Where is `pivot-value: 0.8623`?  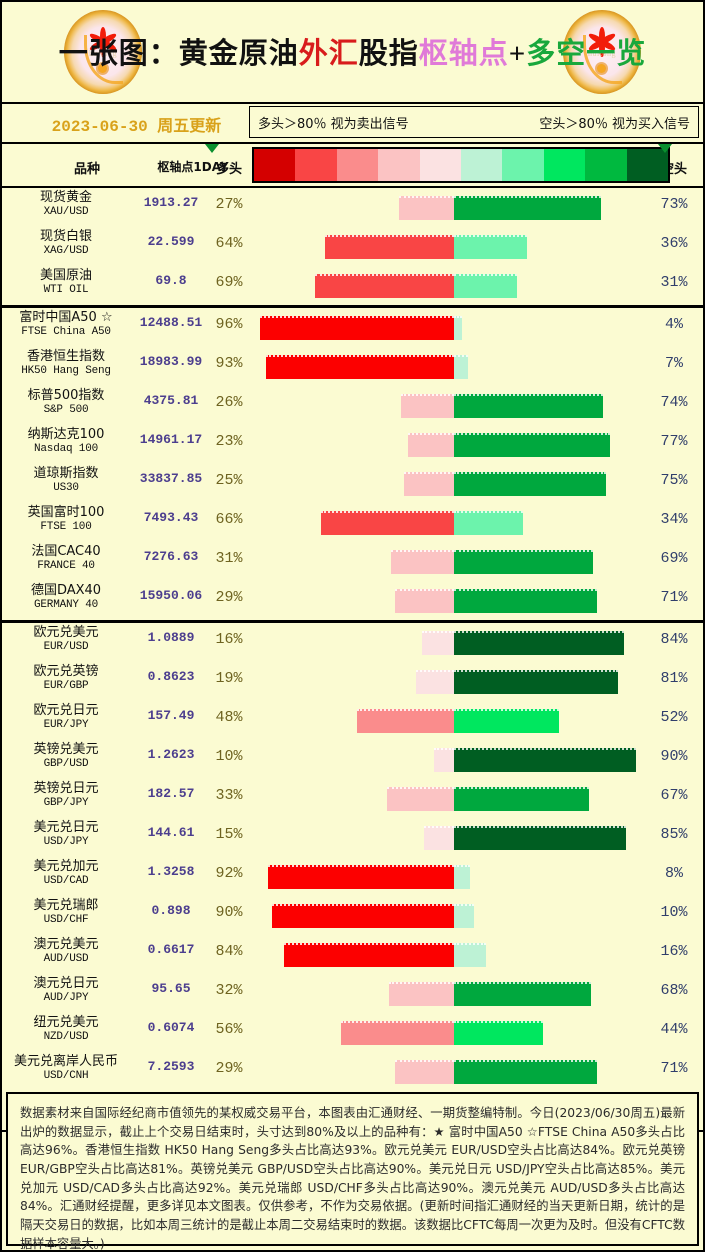 pivot-value: 0.8623 is located at coordinates (171, 676).